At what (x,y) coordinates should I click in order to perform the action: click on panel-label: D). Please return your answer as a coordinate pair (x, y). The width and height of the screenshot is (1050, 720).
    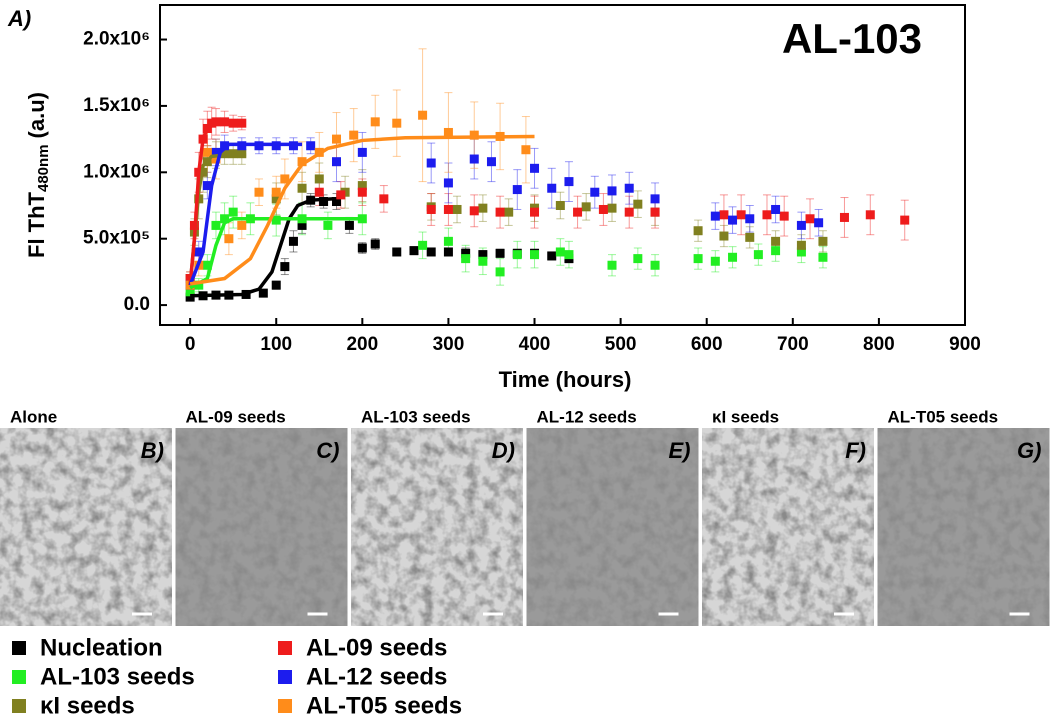
    Looking at the image, I should click on (503, 450).